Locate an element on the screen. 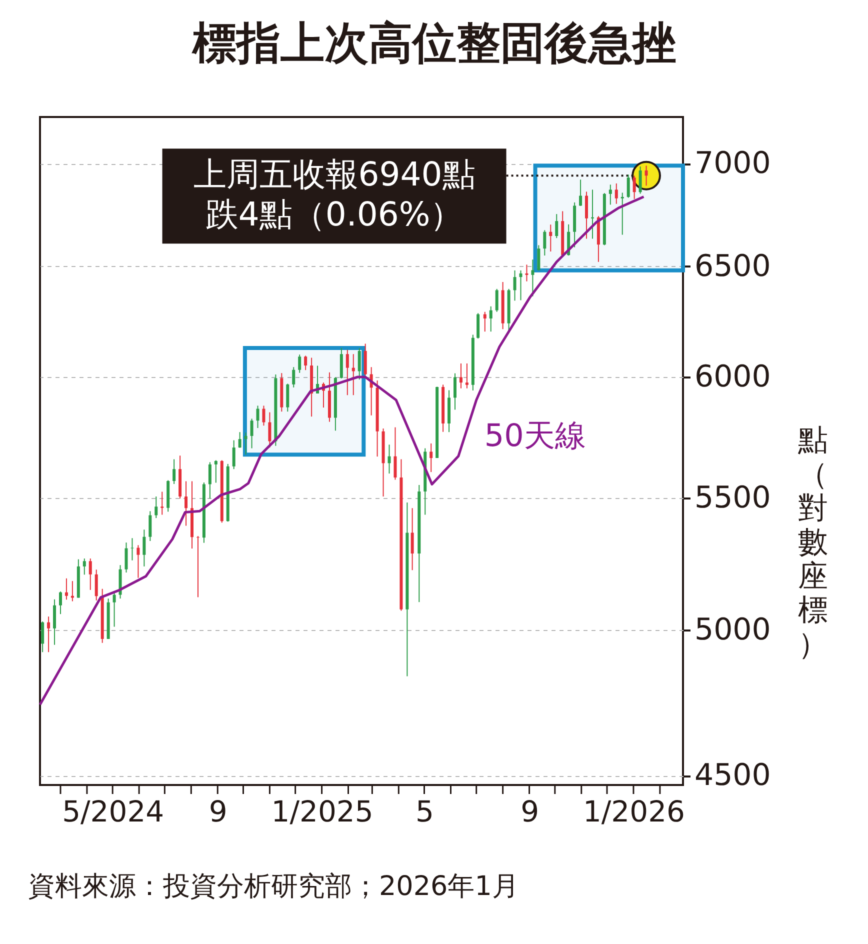 This screenshot has height=944, width=868. y-tick-label: 5000 is located at coordinates (732, 630).